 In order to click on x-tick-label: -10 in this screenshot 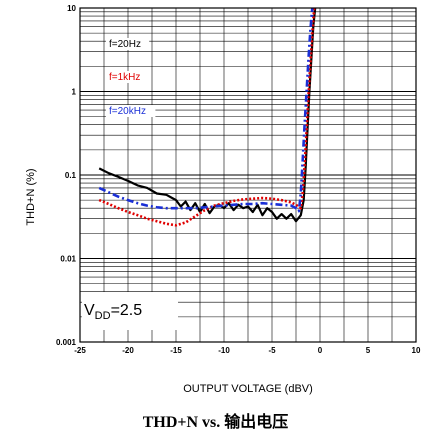, I will do `click(224, 350)`.